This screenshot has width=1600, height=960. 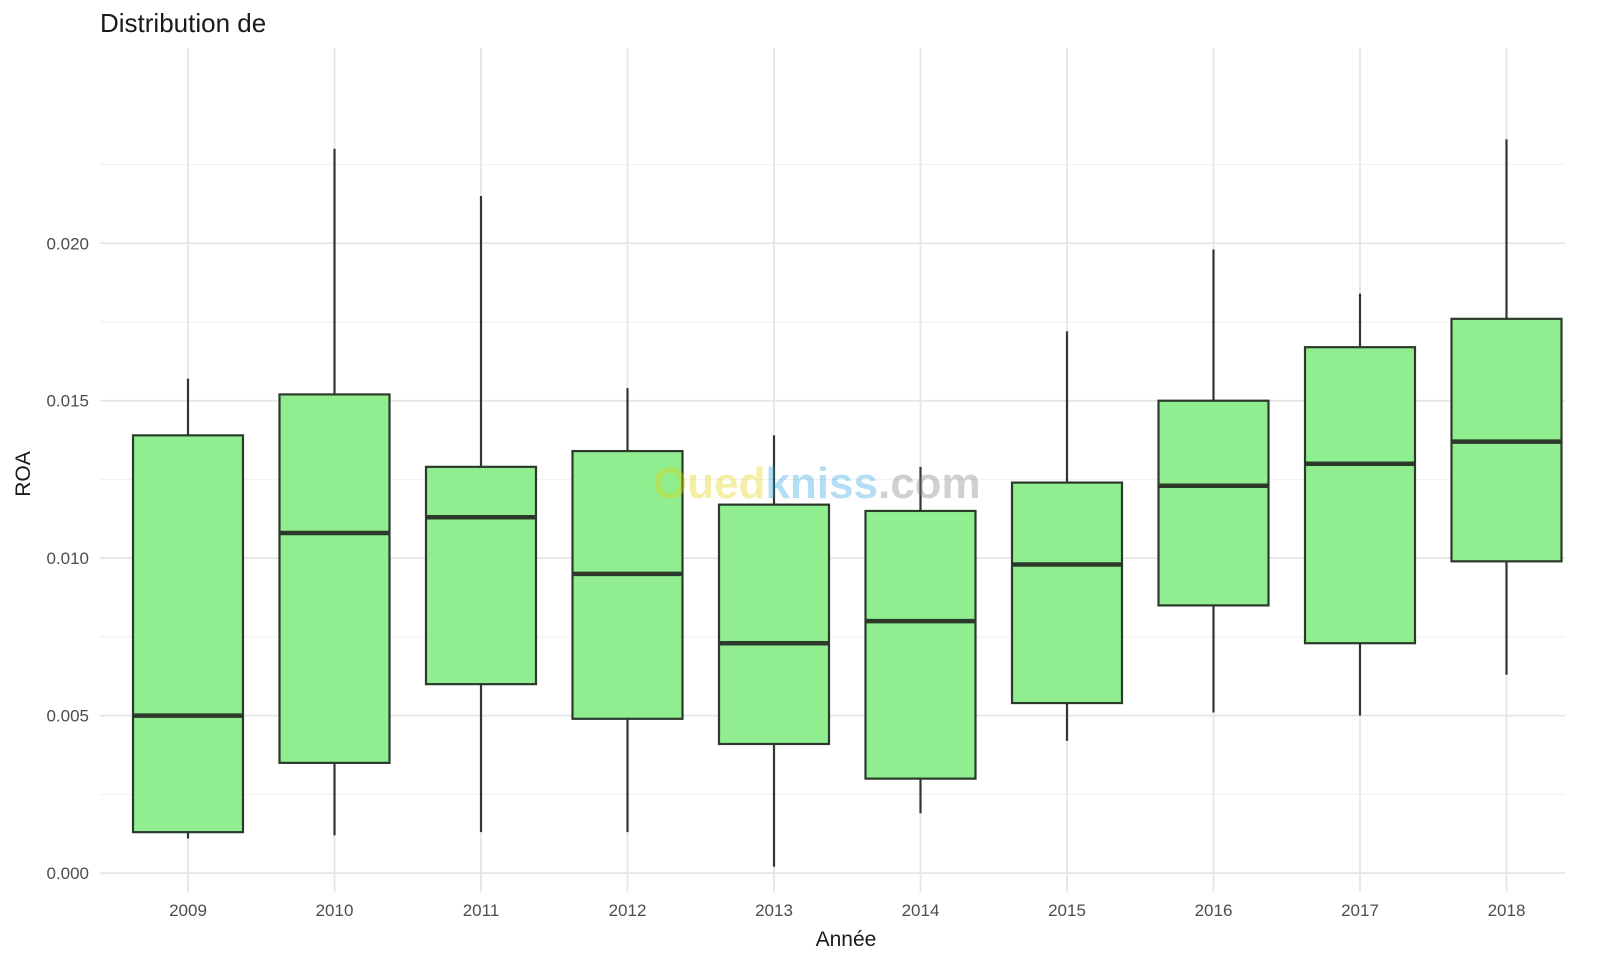 What do you see at coordinates (67, 873) in the screenshot?
I see `y-tick-label: 0.000` at bounding box center [67, 873].